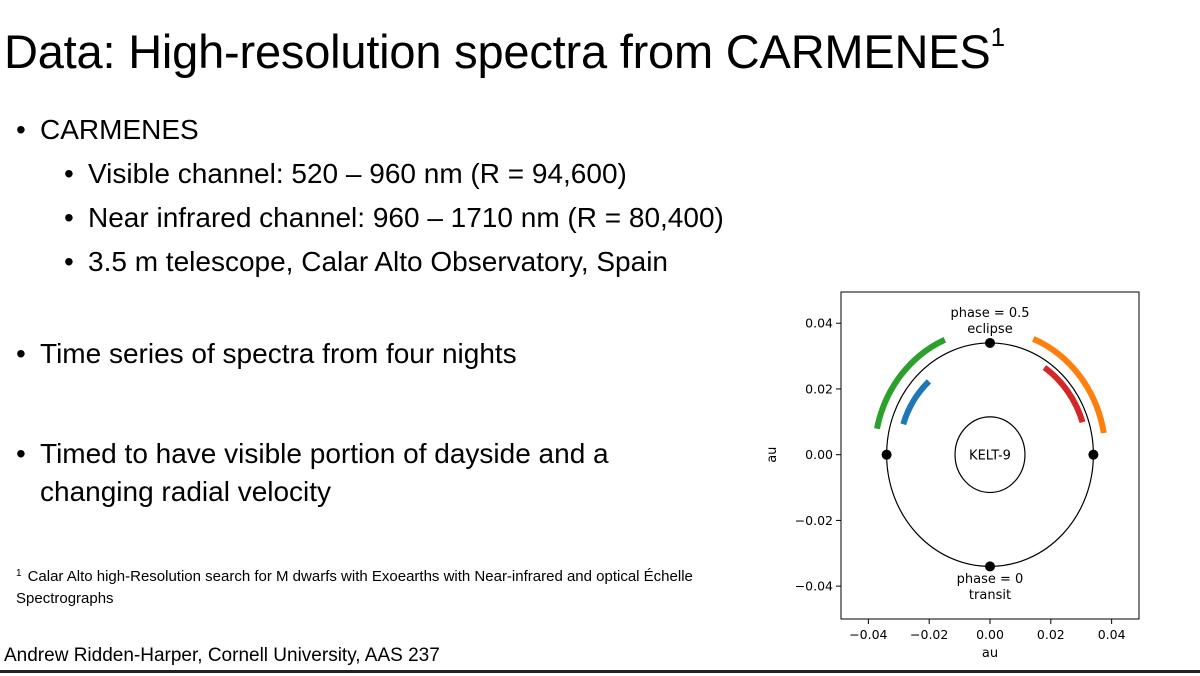 This screenshot has width=1200, height=676. Describe the element at coordinates (989, 329) in the screenshot. I see `phase-annotation: eclipse` at that location.